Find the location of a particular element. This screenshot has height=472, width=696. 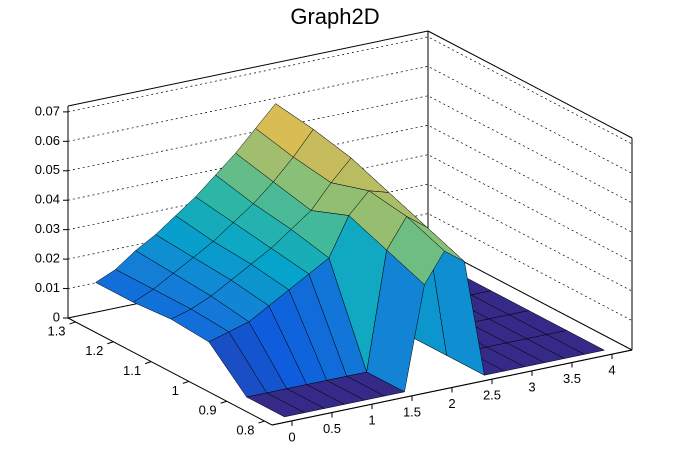

x-tick-label: 2 is located at coordinates (451, 403).